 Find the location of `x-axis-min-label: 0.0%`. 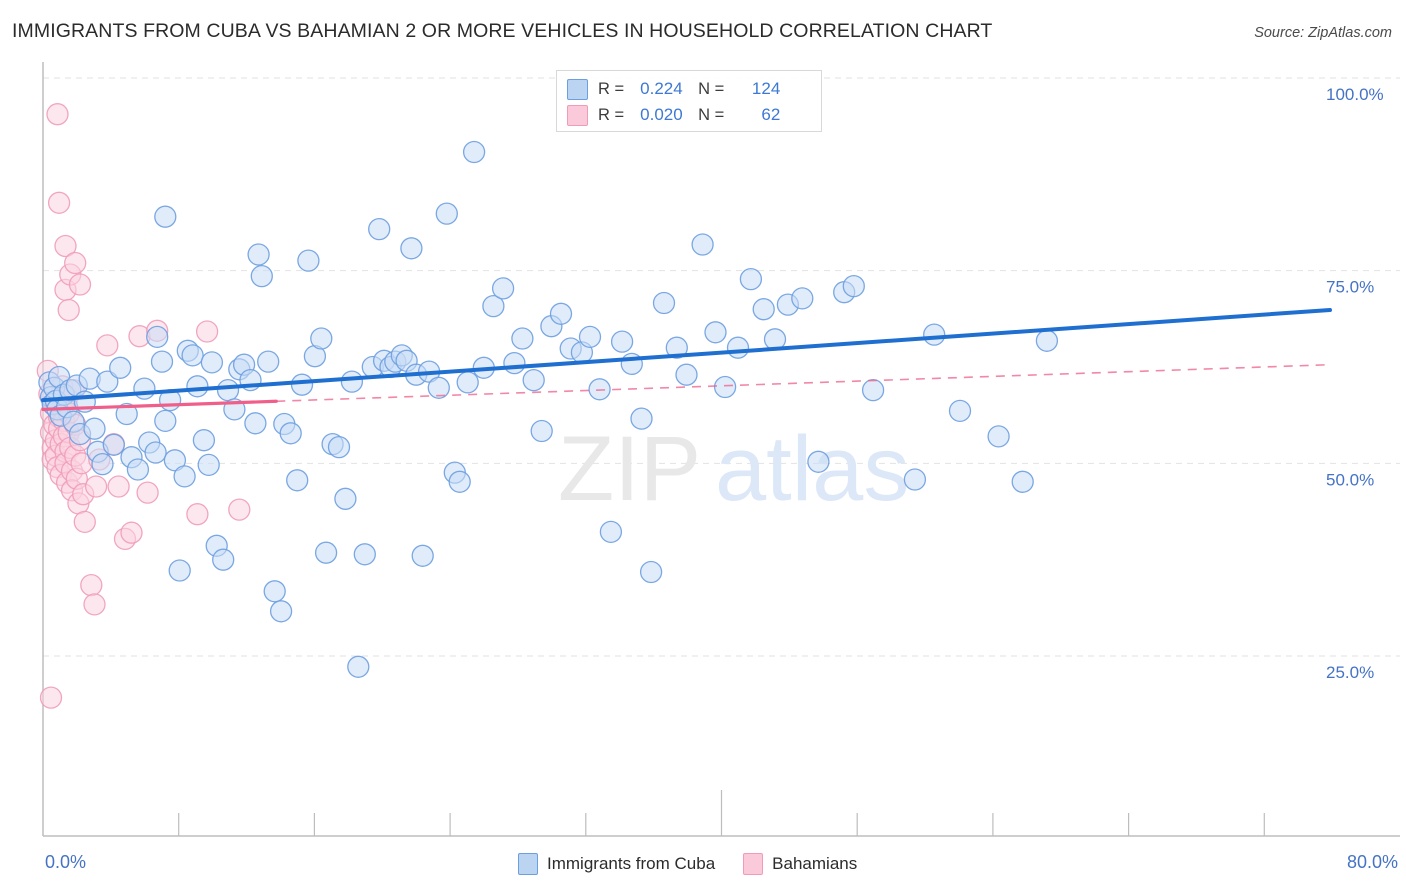

x-axis-min-label: 0.0% is located at coordinates (66, 862).